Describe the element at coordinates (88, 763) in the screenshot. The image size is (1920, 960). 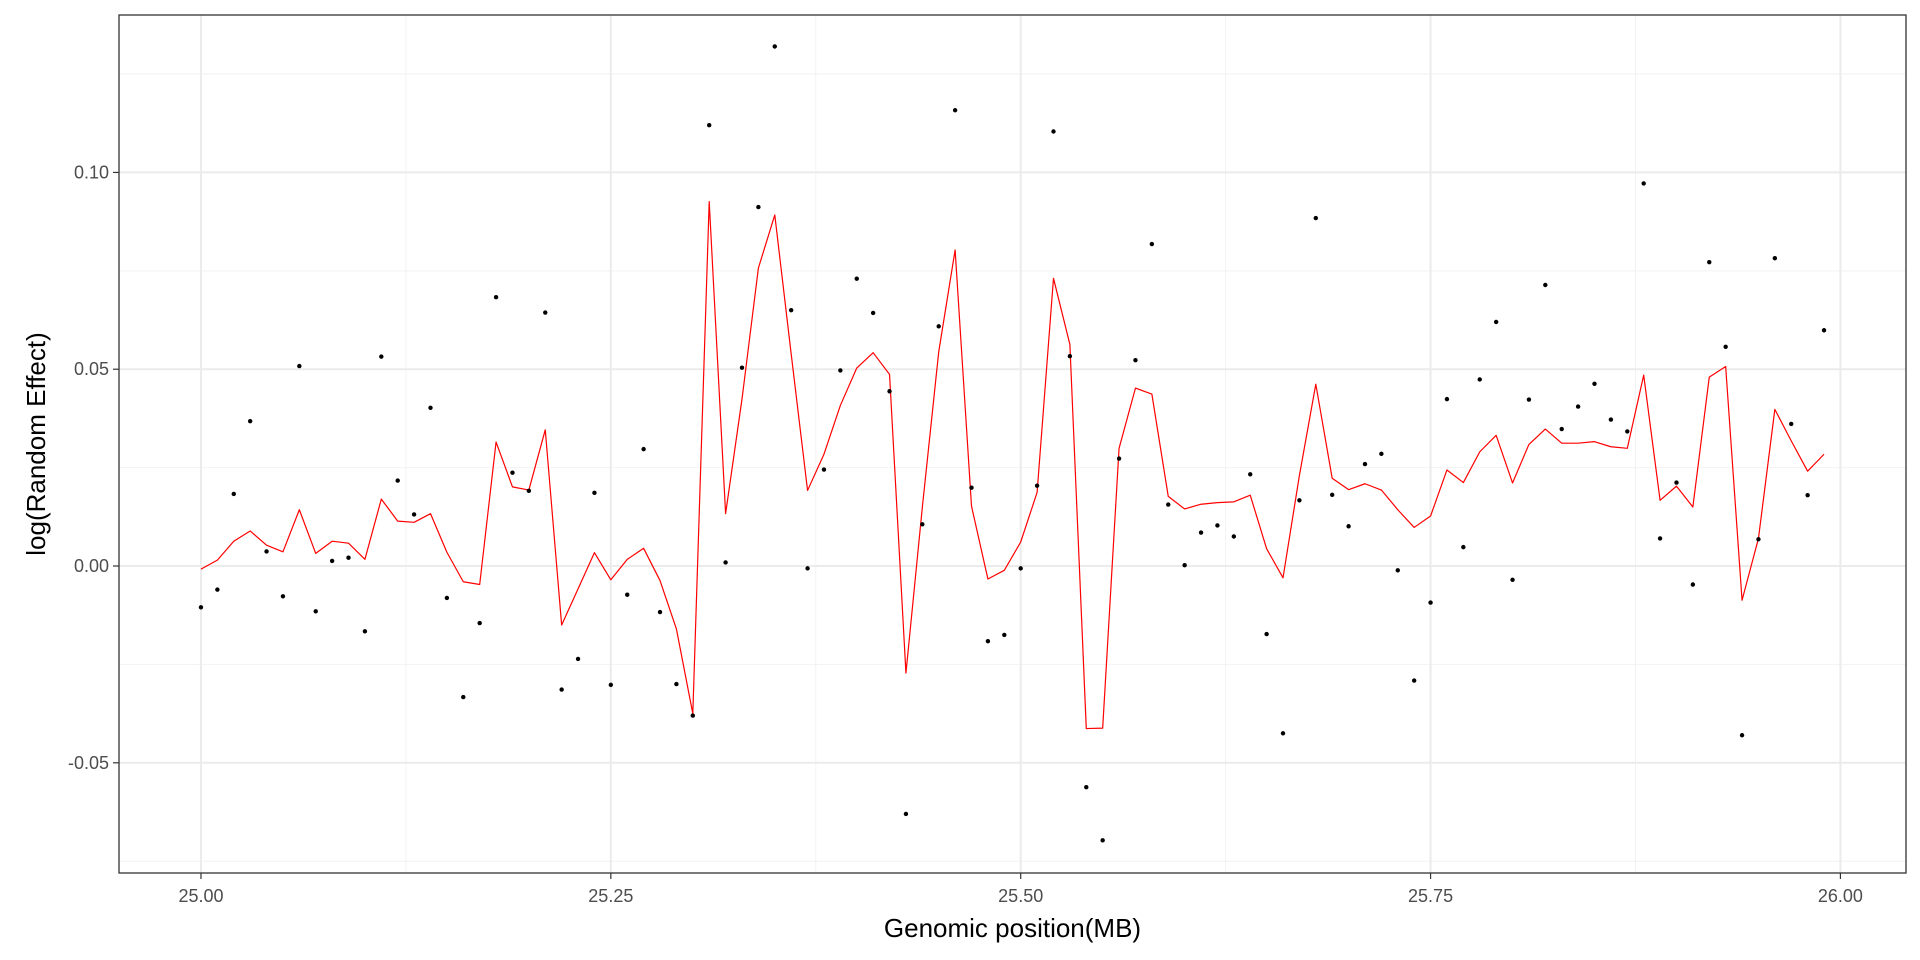
I see `y-tick-label: -0.05` at that location.